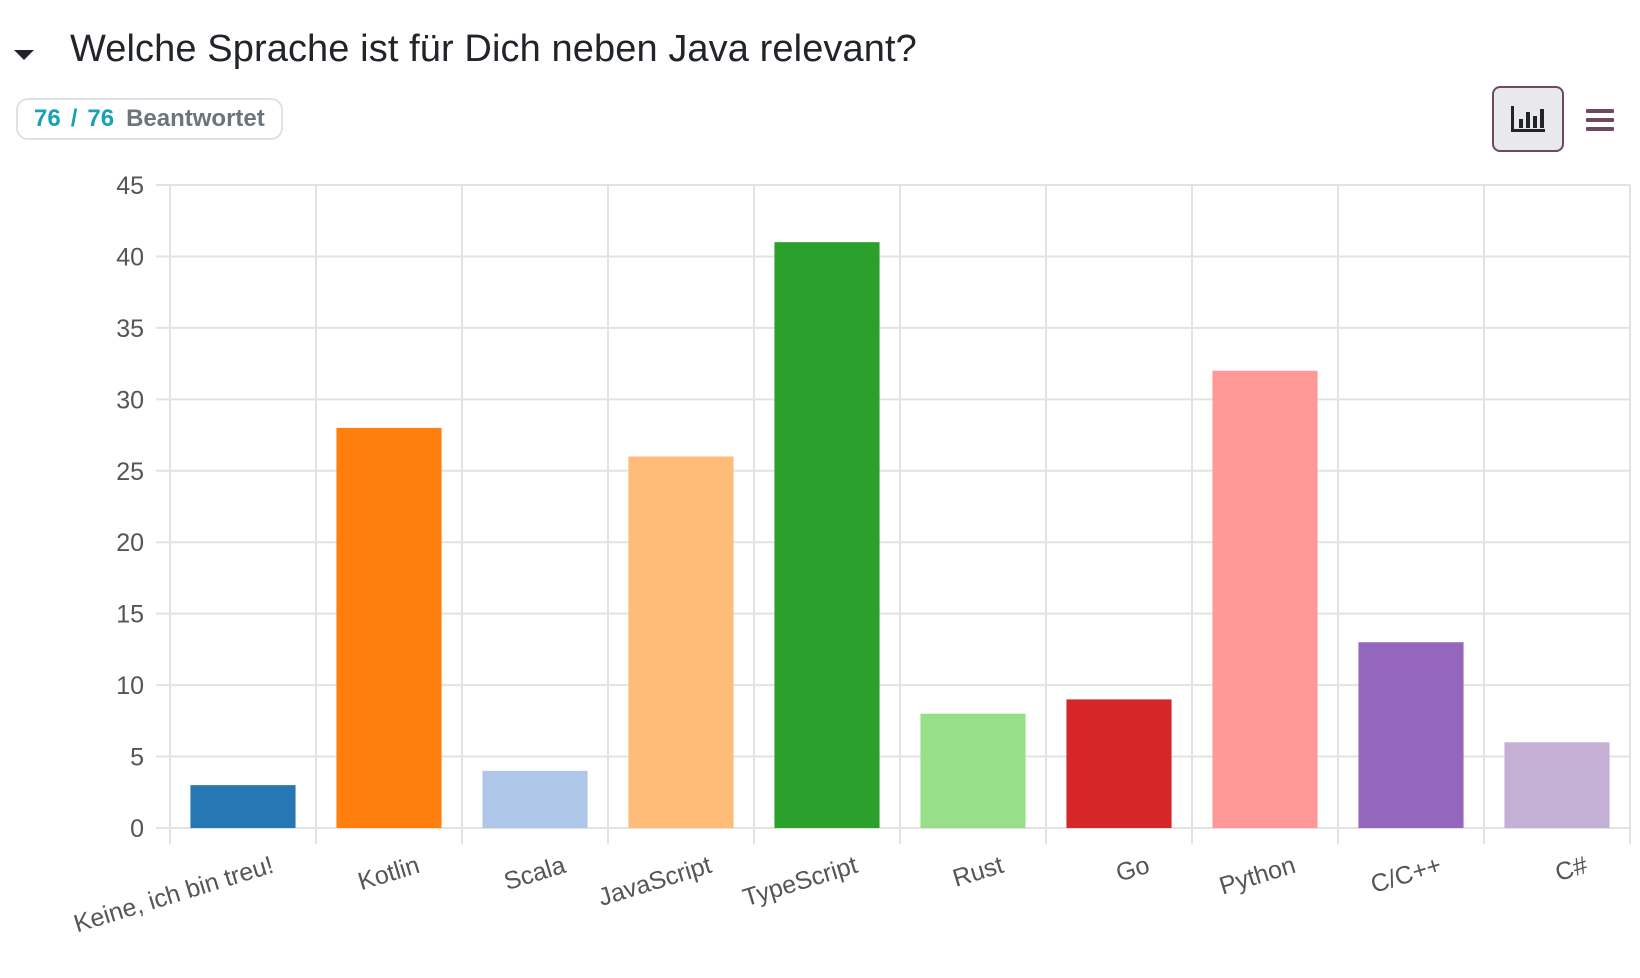 The image size is (1640, 978). What do you see at coordinates (130, 329) in the screenshot?
I see `y-tick-label: 35` at bounding box center [130, 329].